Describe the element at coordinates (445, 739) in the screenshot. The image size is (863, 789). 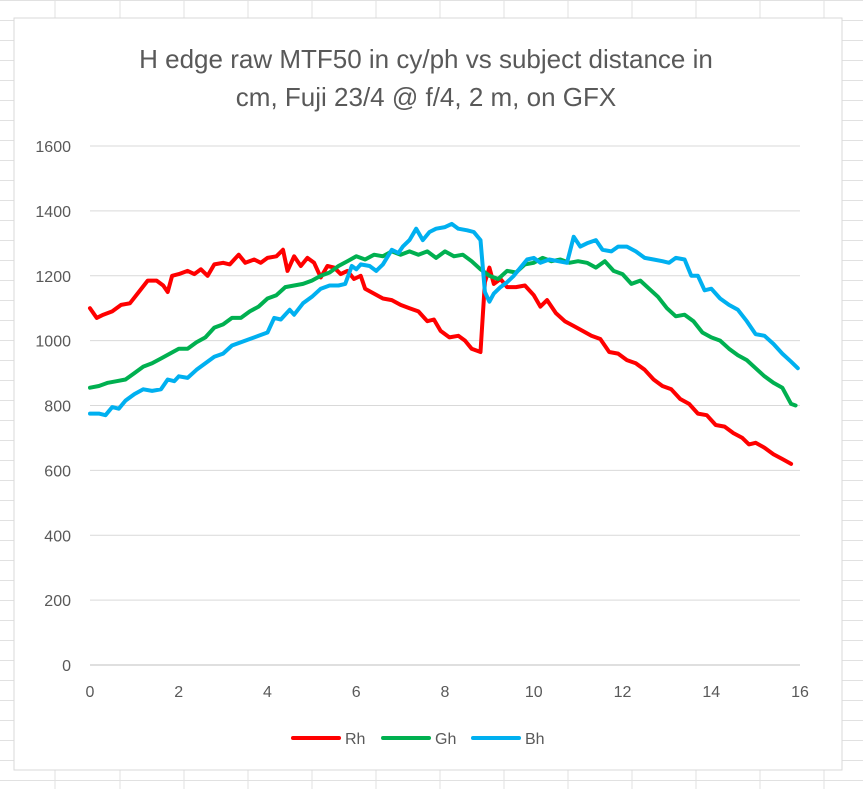
I see `legend-label: Gh` at that location.